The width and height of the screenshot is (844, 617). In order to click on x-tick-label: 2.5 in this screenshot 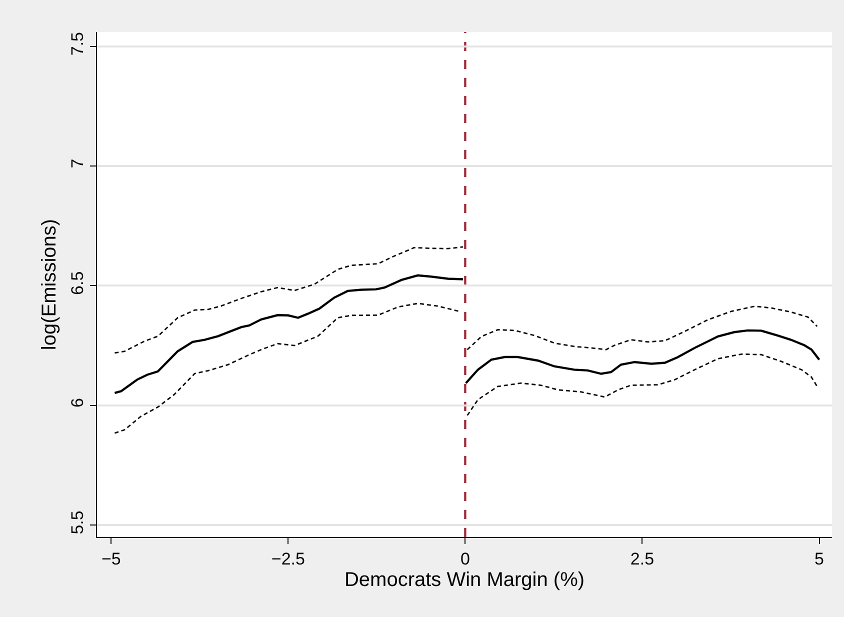, I will do `click(642, 558)`.